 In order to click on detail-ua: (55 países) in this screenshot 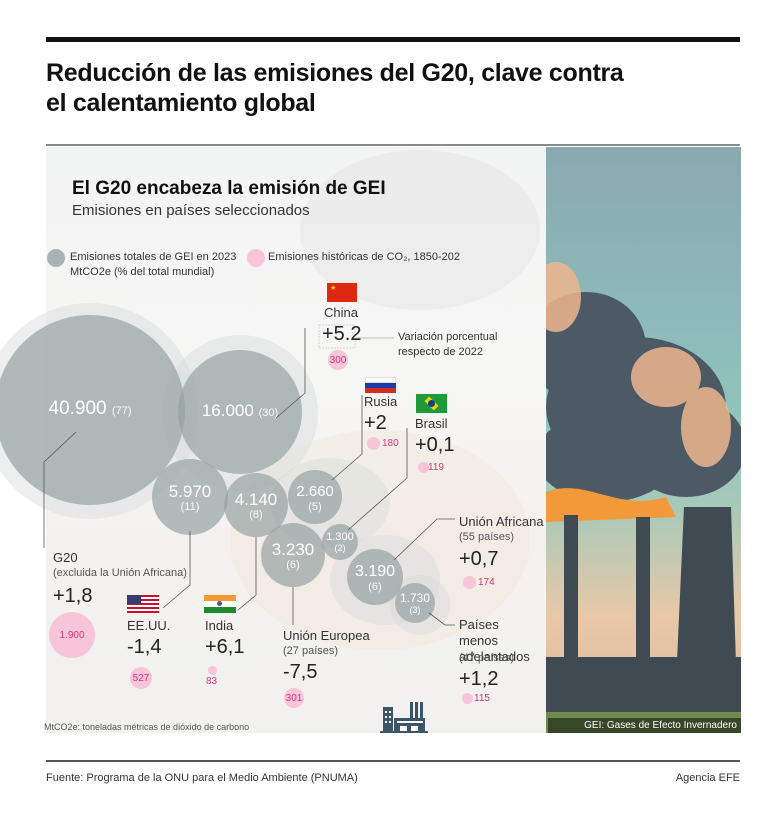, I will do `click(487, 537)`.